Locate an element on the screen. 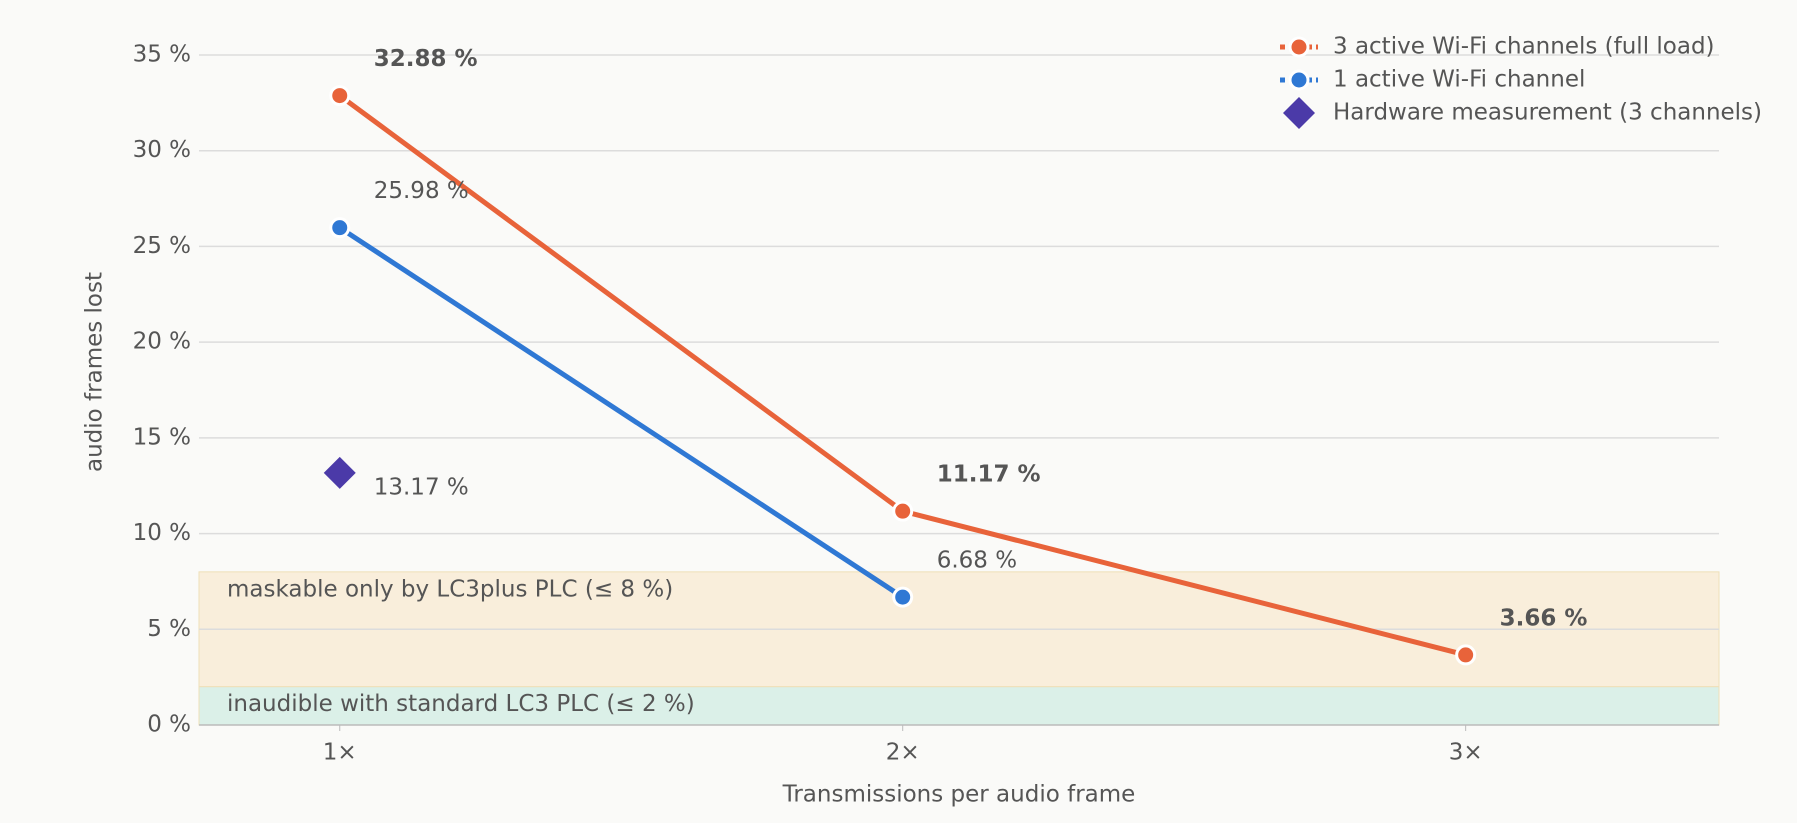 The width and height of the screenshot is (1797, 823). value-label: 25.98 % is located at coordinates (421, 191).